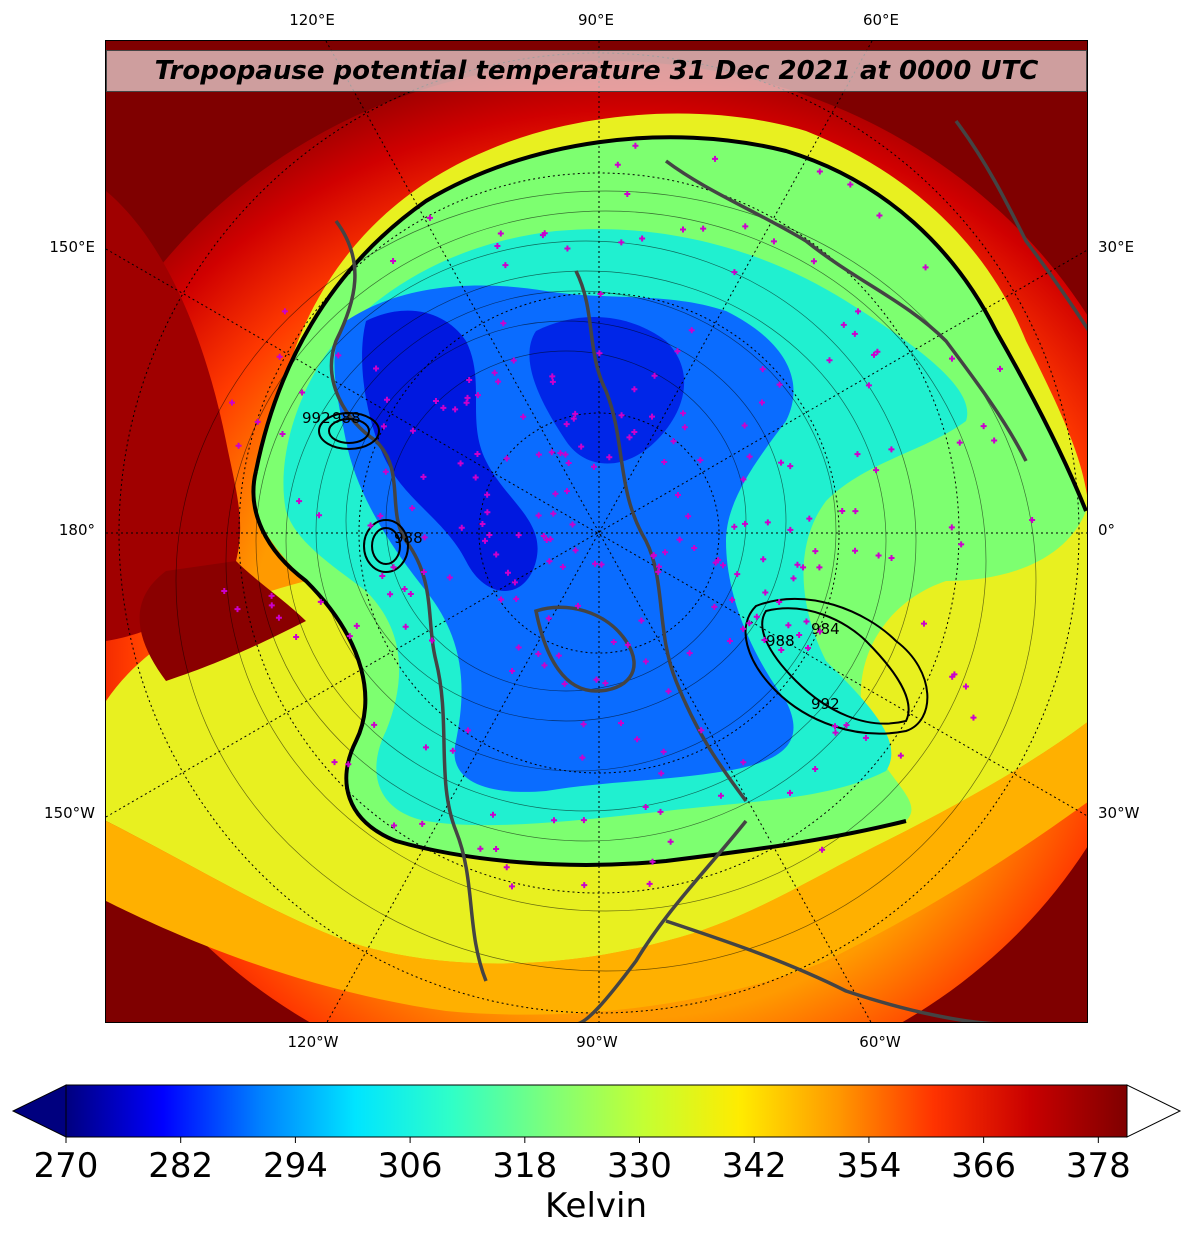 This screenshot has height=1238, width=1192. I want to click on colorbar-tick-label: 318, so click(525, 1166).